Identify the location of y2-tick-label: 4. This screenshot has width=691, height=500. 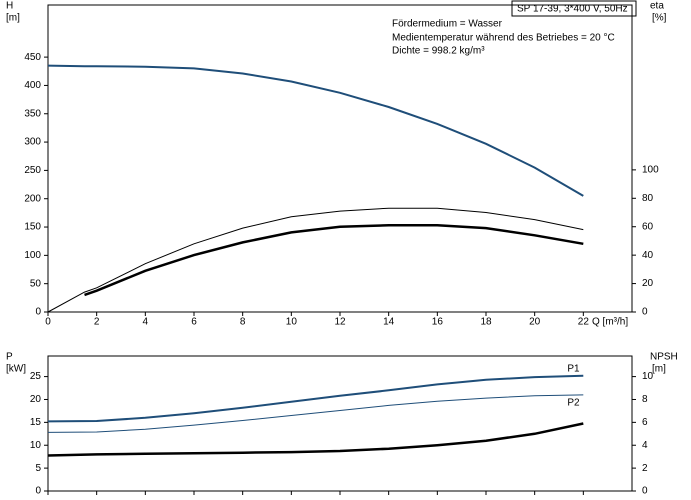
(645, 445).